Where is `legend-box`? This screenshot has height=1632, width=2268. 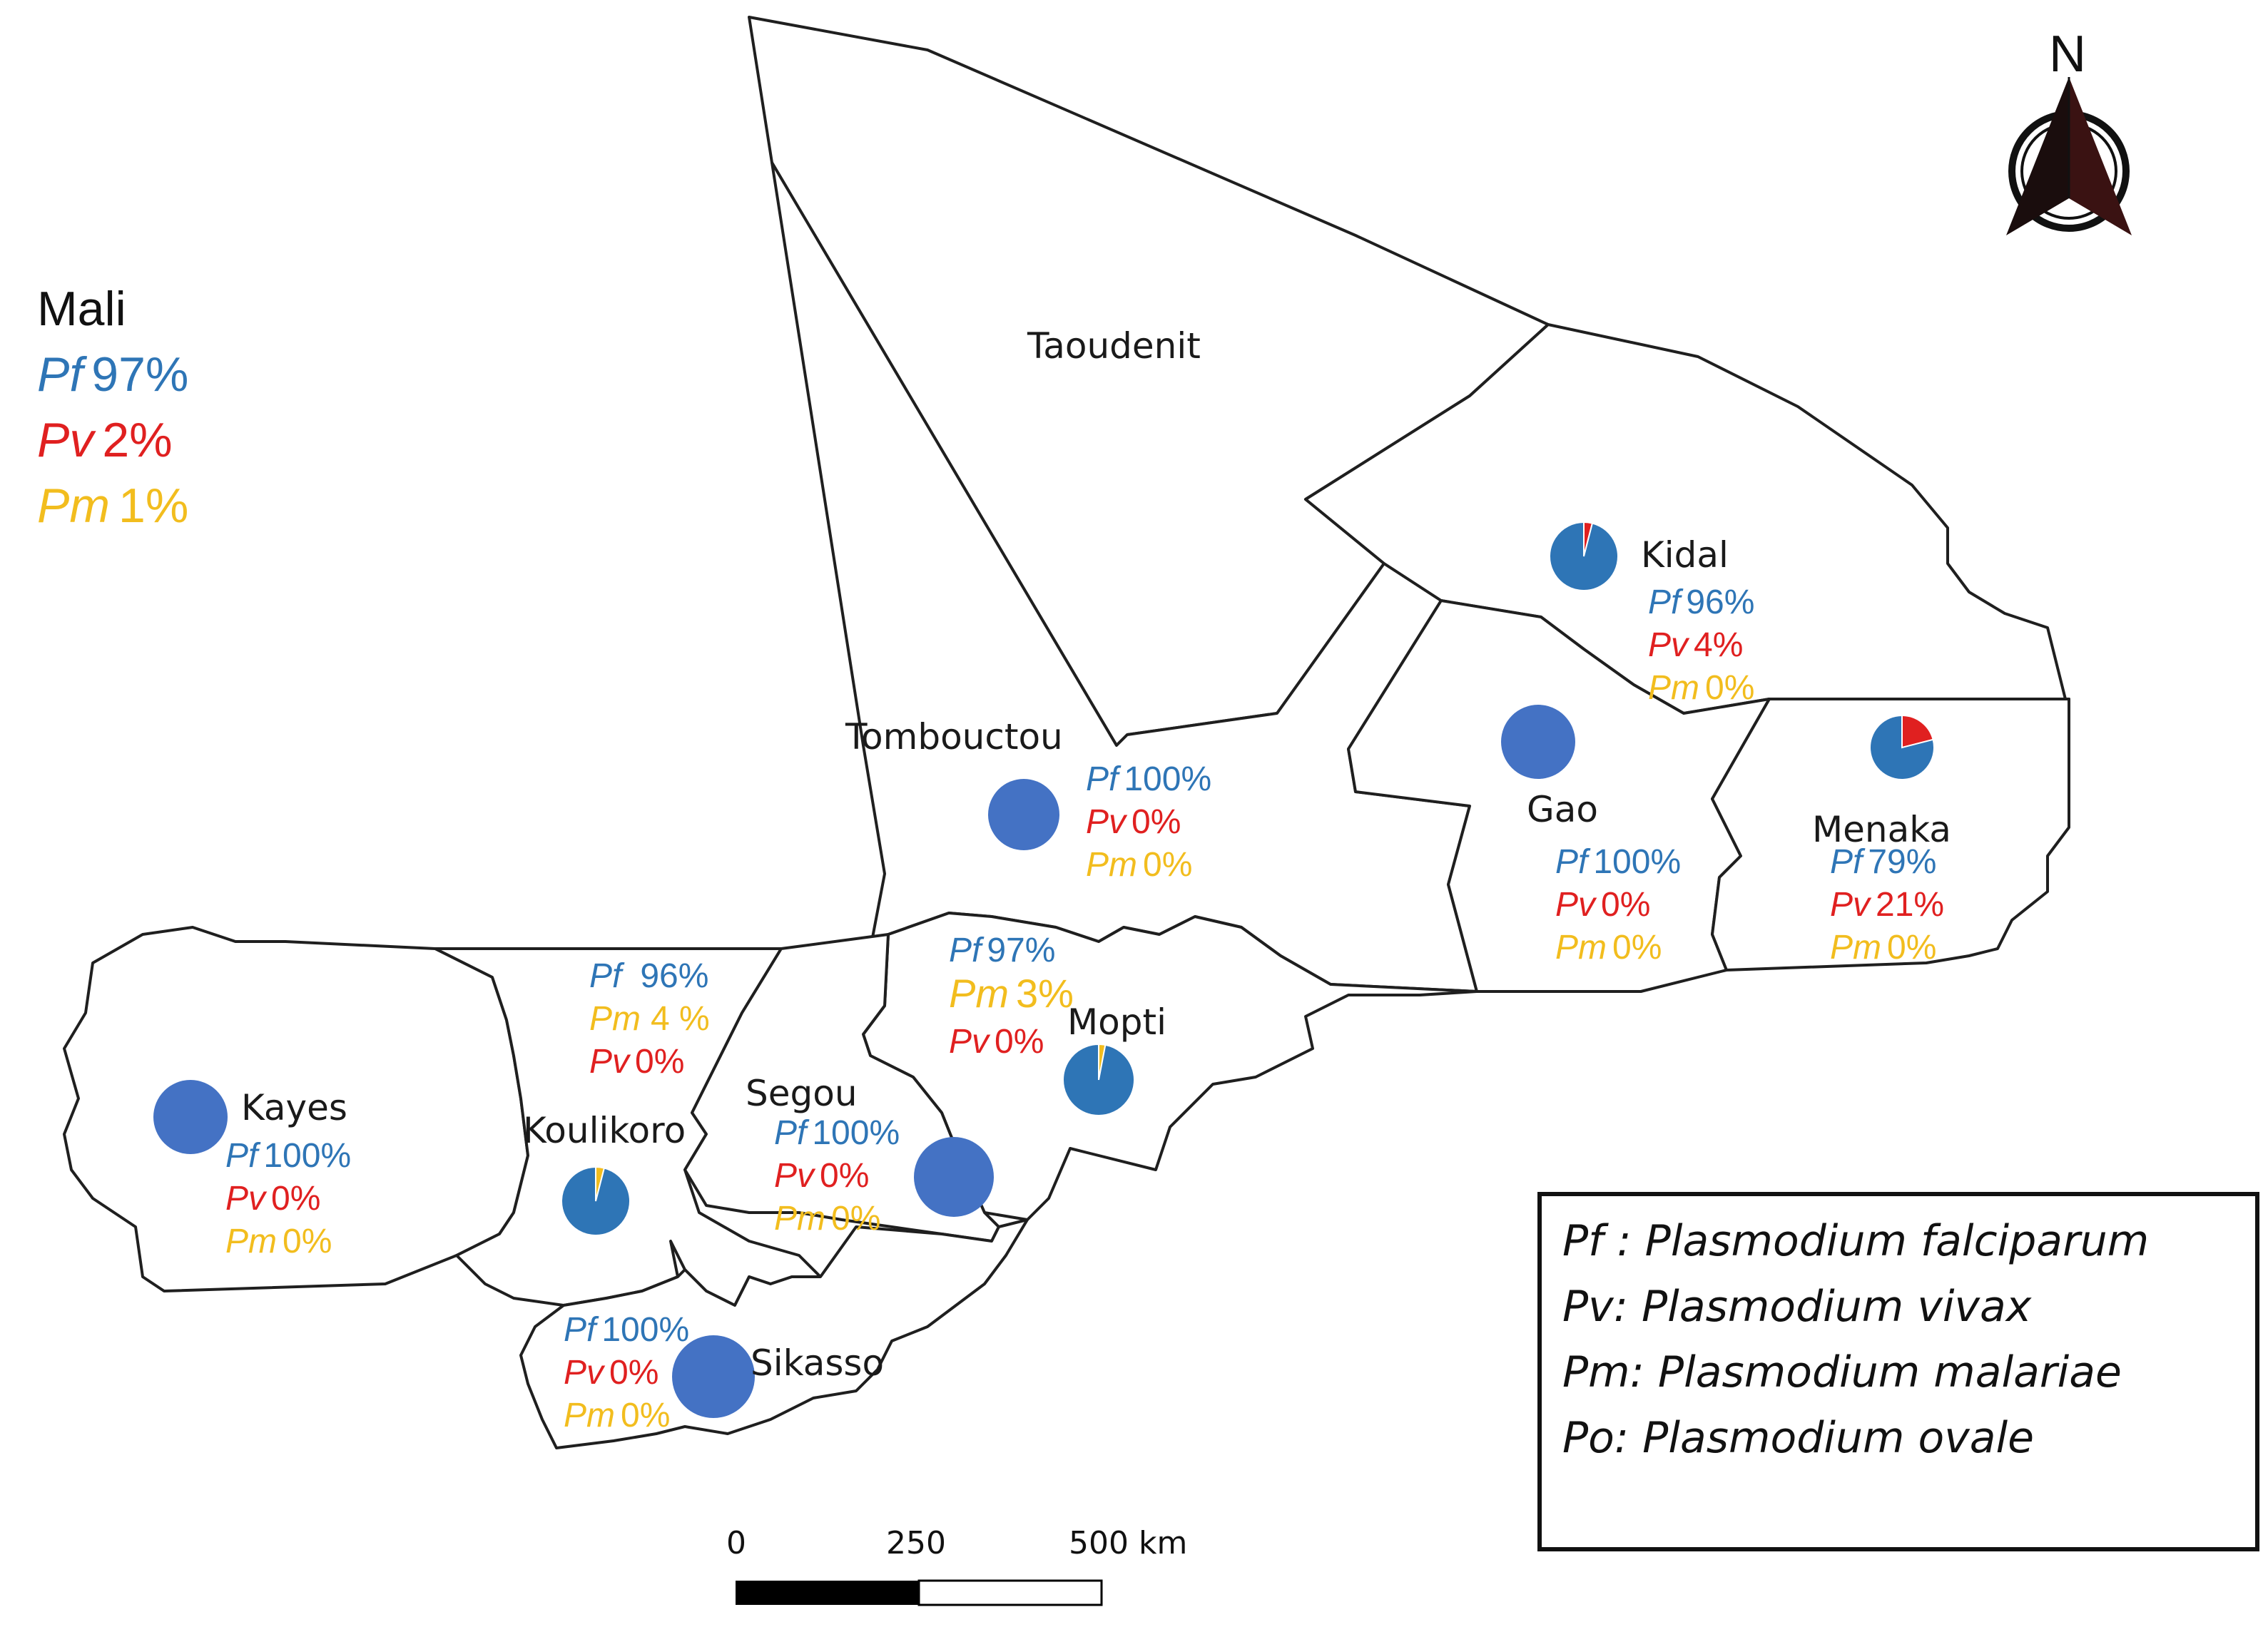 legend-box is located at coordinates (1898, 1371).